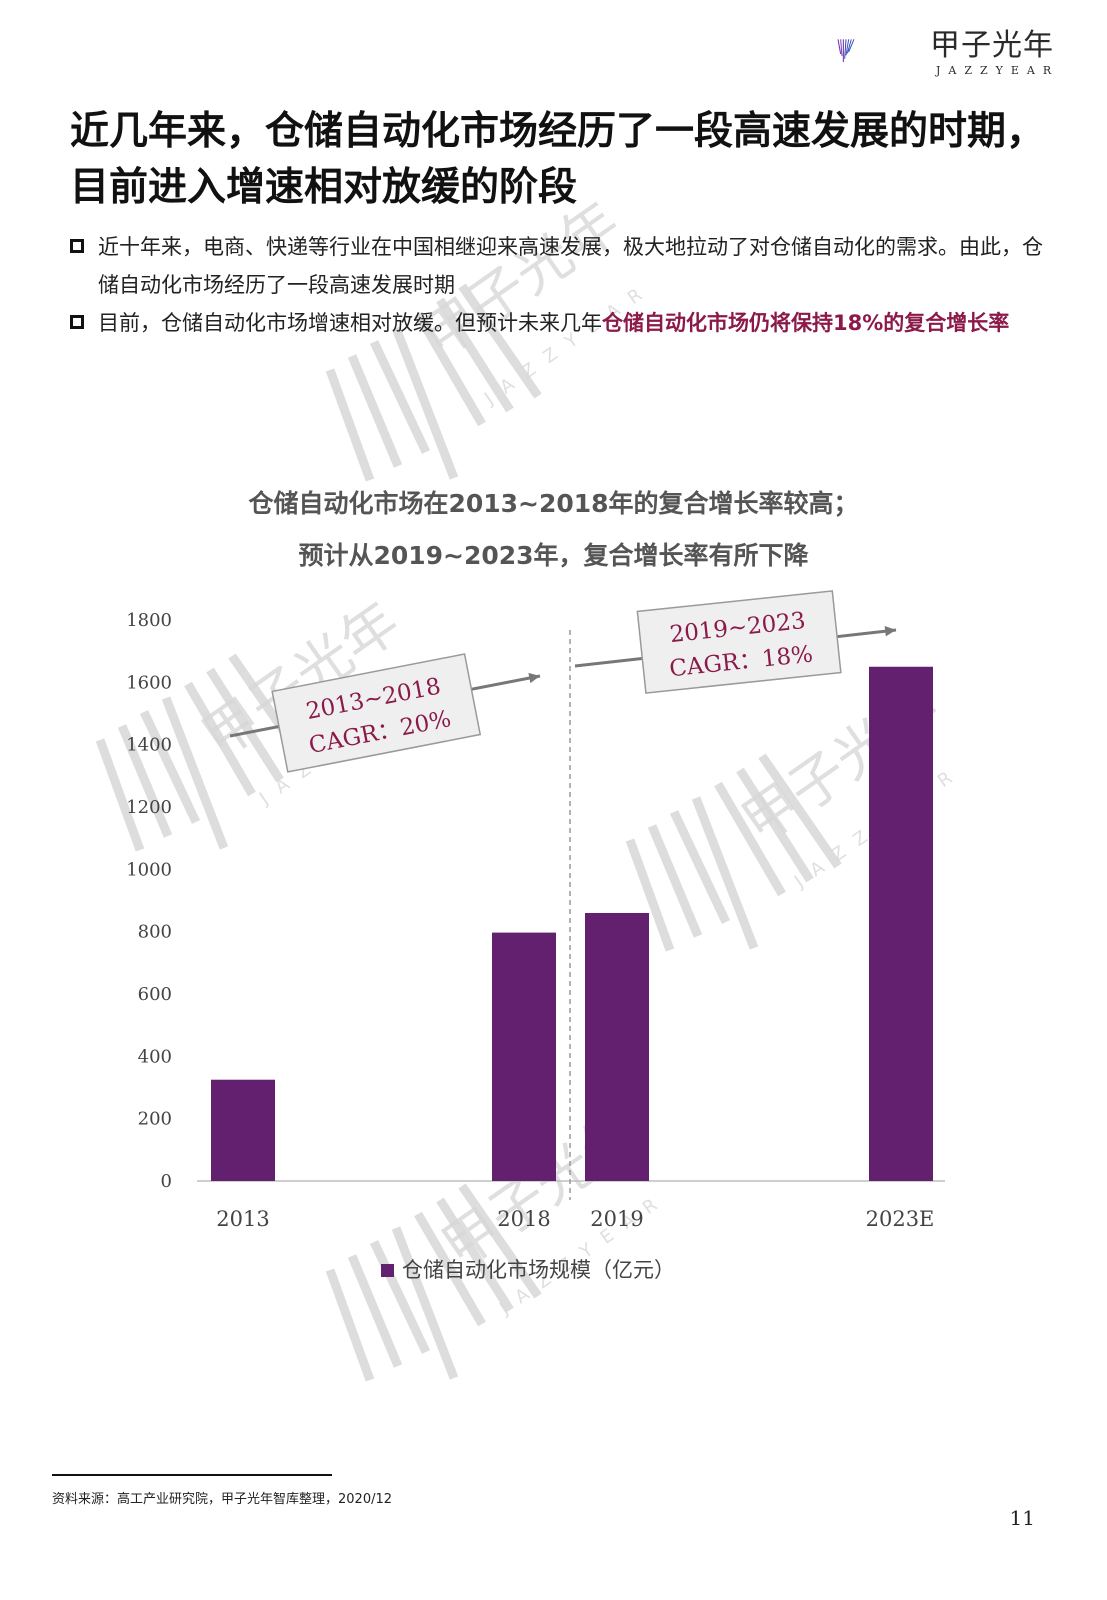 The image size is (1107, 1600). Describe the element at coordinates (350, 323) in the screenshot. I see `bullet-text: 目前，仓储自动化市场增速相对放缓。但预计未来几年` at that location.